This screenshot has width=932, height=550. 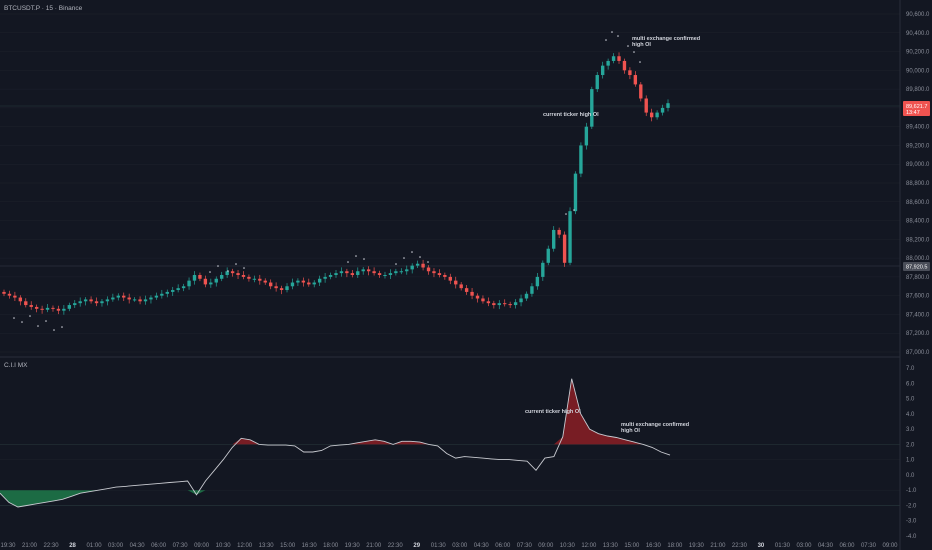 What do you see at coordinates (918, 90) in the screenshot?
I see `price-tick-label: 89,800.0` at bounding box center [918, 90].